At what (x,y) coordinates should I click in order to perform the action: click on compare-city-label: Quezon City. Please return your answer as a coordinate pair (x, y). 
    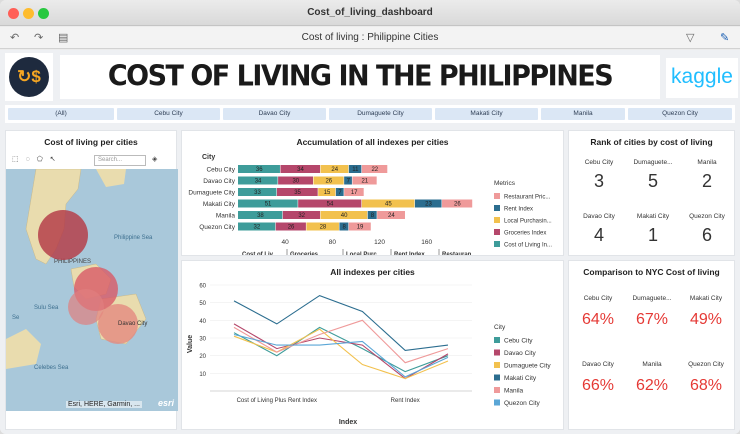
    Looking at the image, I should click on (706, 364).